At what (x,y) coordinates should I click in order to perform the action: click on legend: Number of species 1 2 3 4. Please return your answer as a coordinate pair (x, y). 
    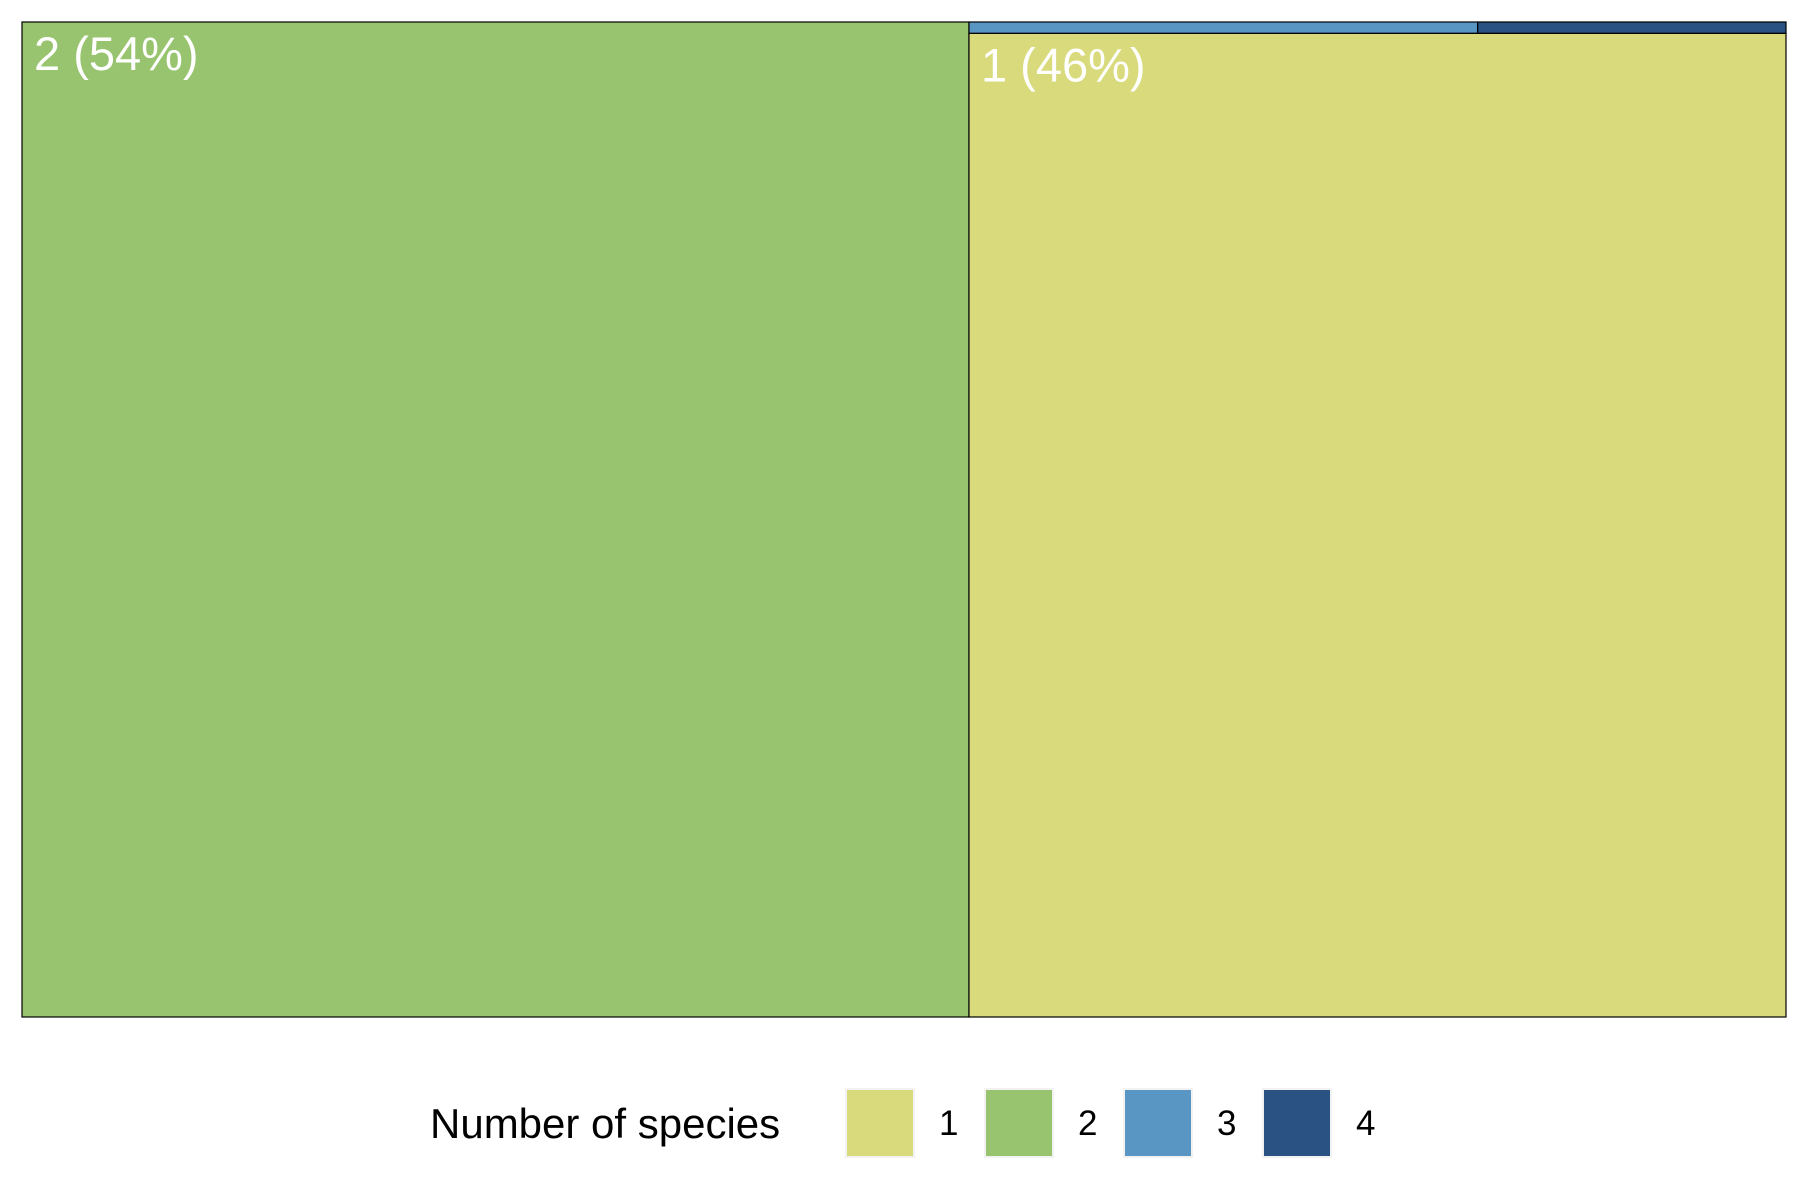
    Looking at the image, I should click on (902, 1123).